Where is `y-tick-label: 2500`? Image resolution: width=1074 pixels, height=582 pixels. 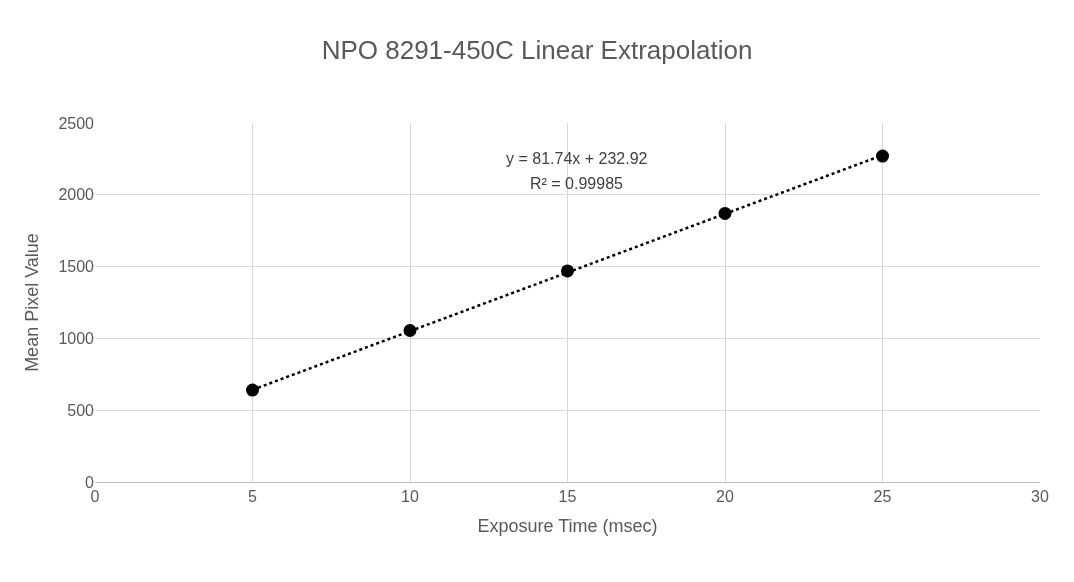
y-tick-label: 2500 is located at coordinates (76, 123).